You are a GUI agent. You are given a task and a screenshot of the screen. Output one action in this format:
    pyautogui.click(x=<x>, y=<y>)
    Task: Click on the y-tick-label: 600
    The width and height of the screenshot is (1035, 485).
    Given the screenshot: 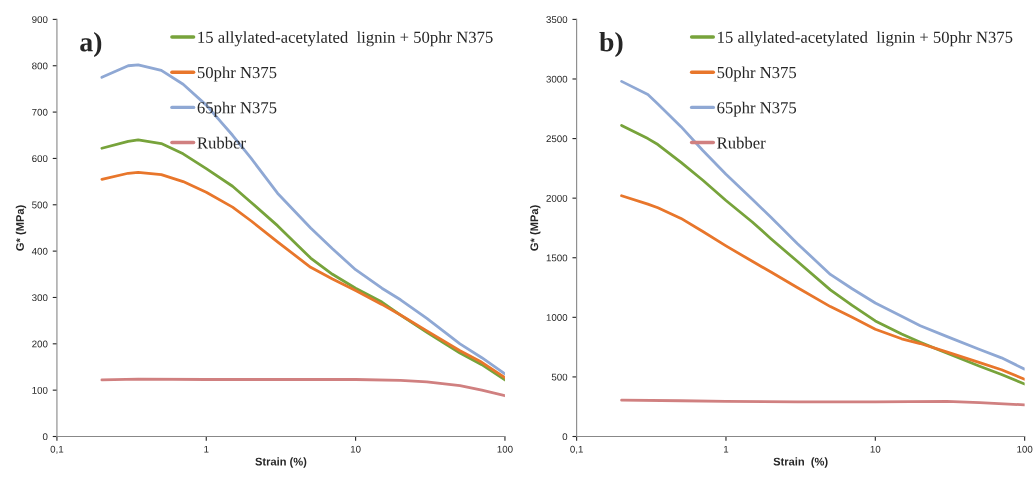 What is the action you would take?
    pyautogui.click(x=40, y=159)
    